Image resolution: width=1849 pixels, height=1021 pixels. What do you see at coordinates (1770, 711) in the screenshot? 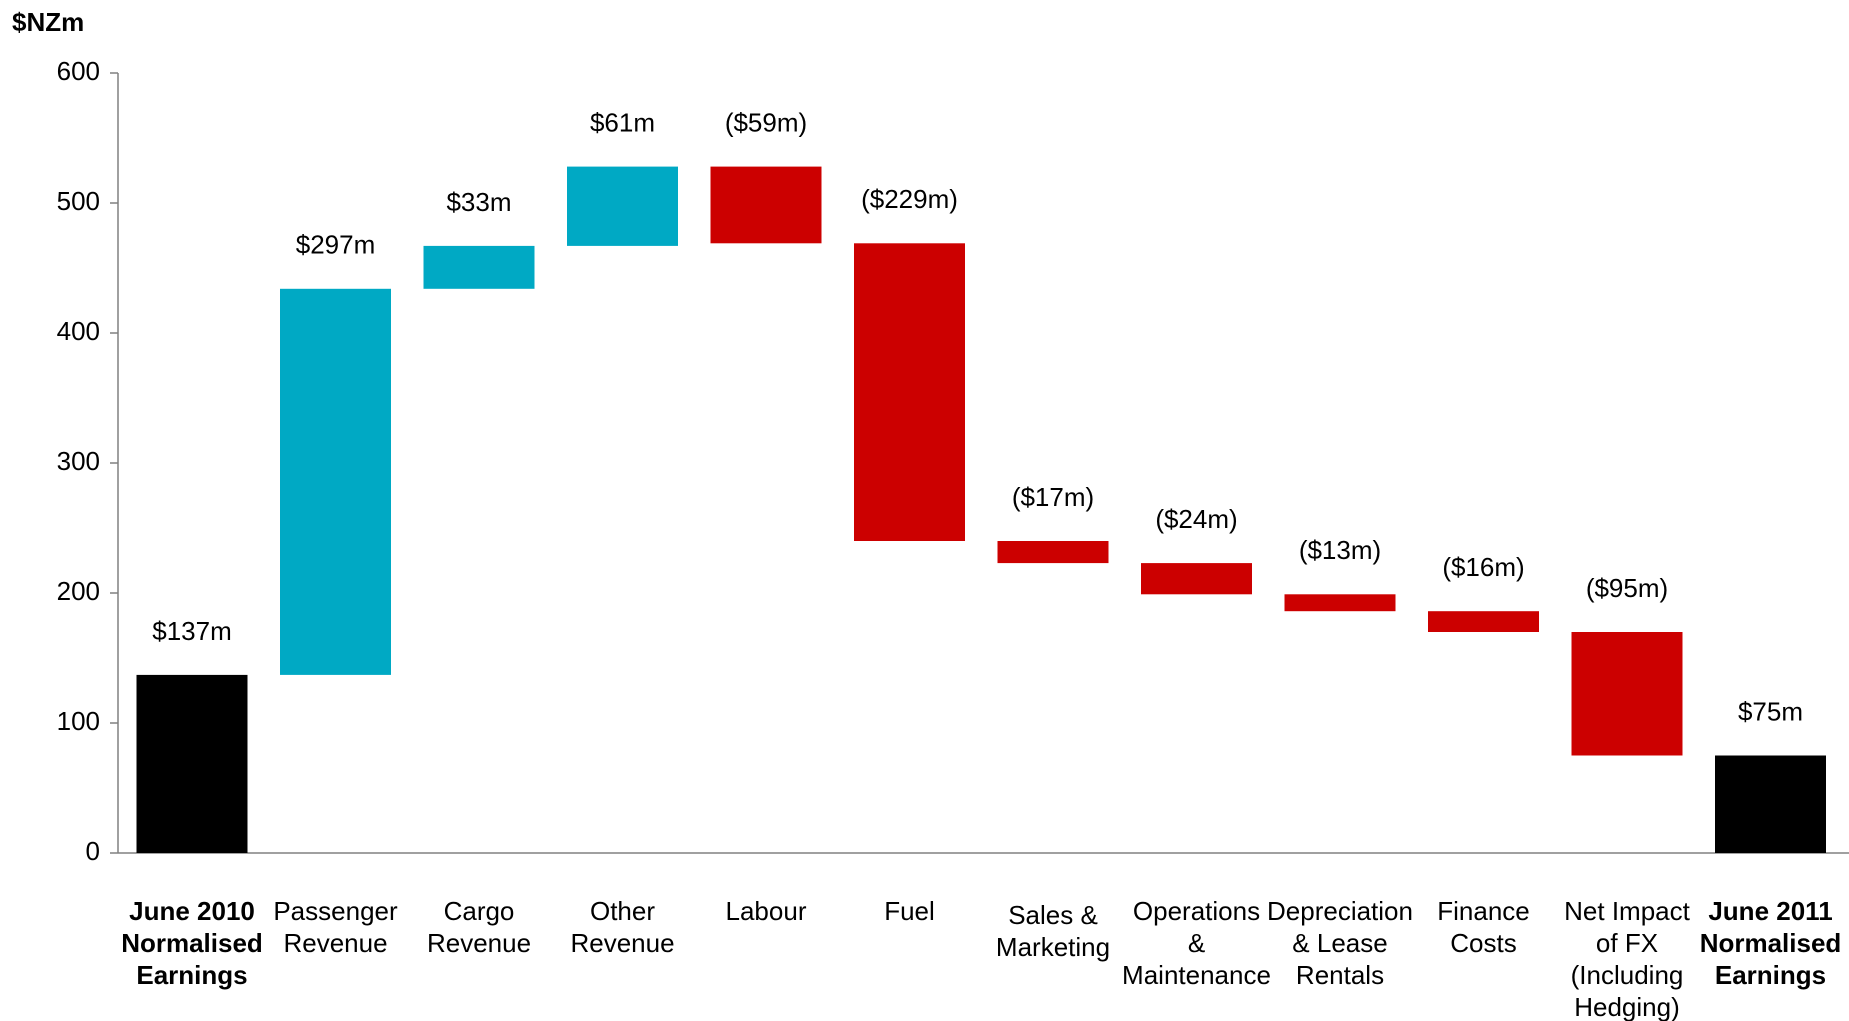
I see `value-label: $75m` at bounding box center [1770, 711].